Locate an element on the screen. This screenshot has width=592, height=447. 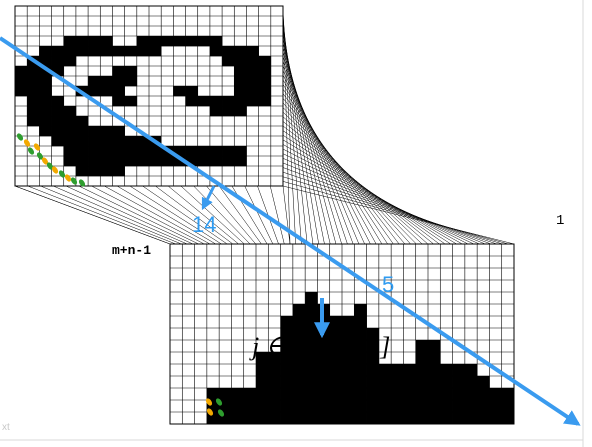
label-five: 5 is located at coordinates (388, 284).